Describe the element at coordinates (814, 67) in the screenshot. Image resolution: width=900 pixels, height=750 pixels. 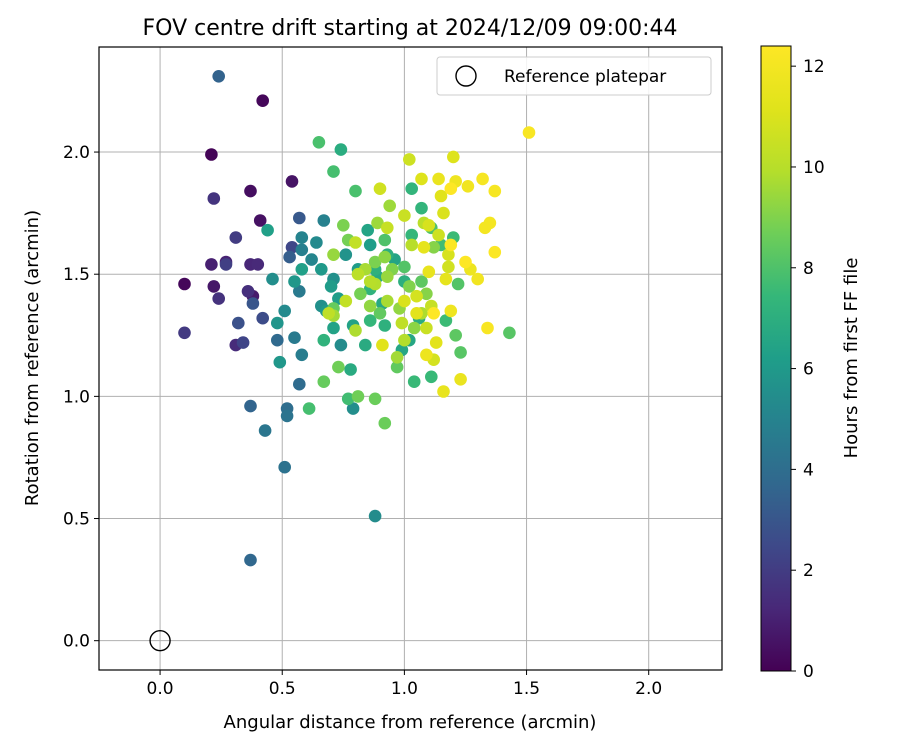
I see `colorbar-tick-label-6: 12` at that location.